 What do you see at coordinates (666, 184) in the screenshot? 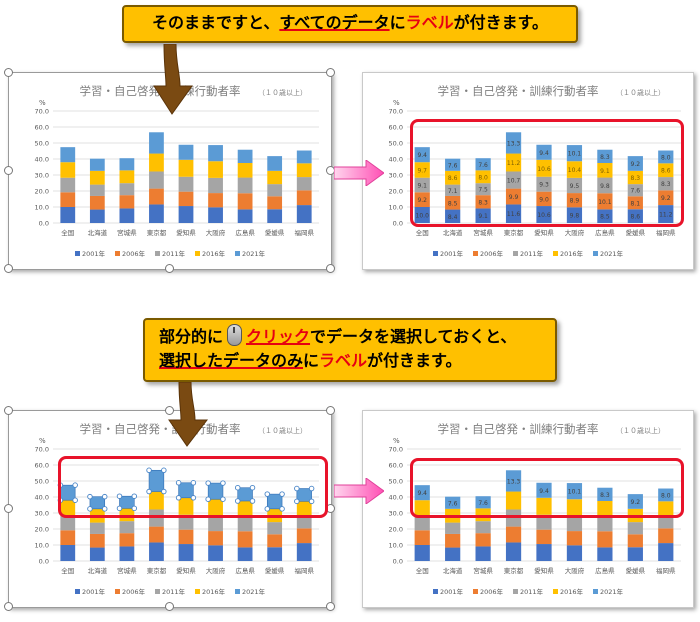
I see `data-label: 8.3` at bounding box center [666, 184].